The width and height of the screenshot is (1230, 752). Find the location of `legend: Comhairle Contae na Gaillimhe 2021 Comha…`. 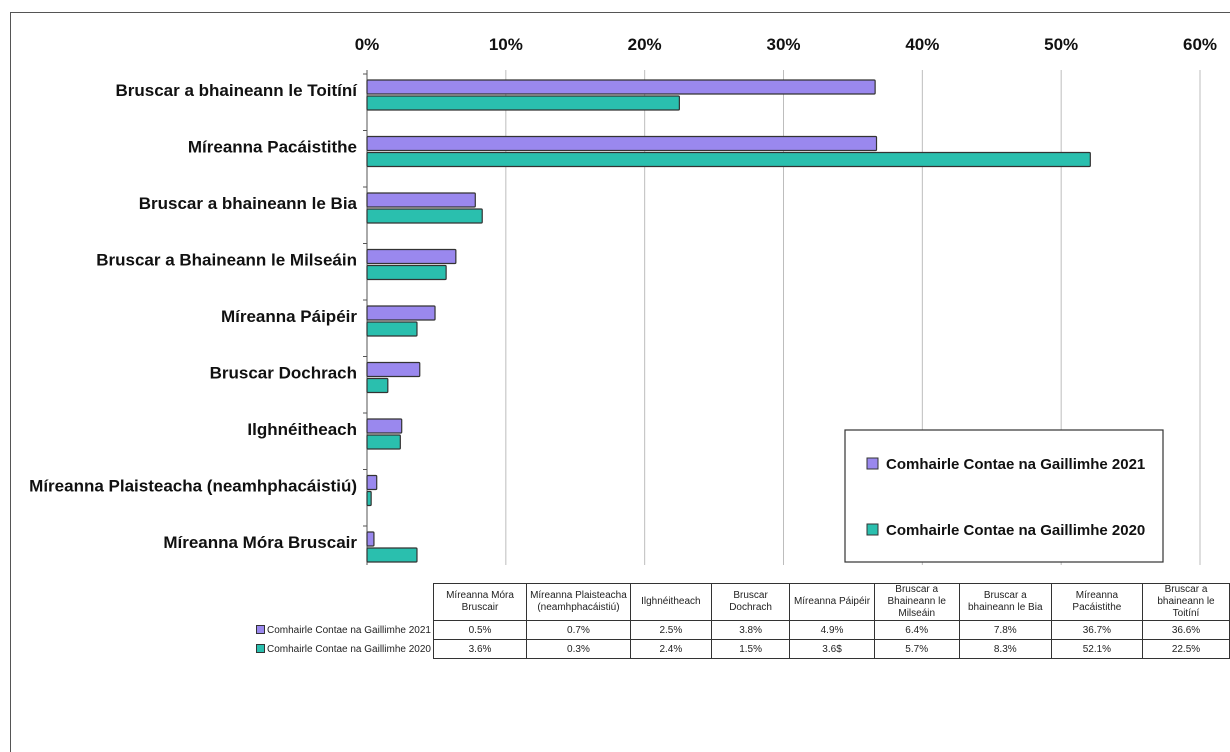

legend: Comhairle Contae na Gaillimhe 2021 Comha… is located at coordinates (1004, 496).